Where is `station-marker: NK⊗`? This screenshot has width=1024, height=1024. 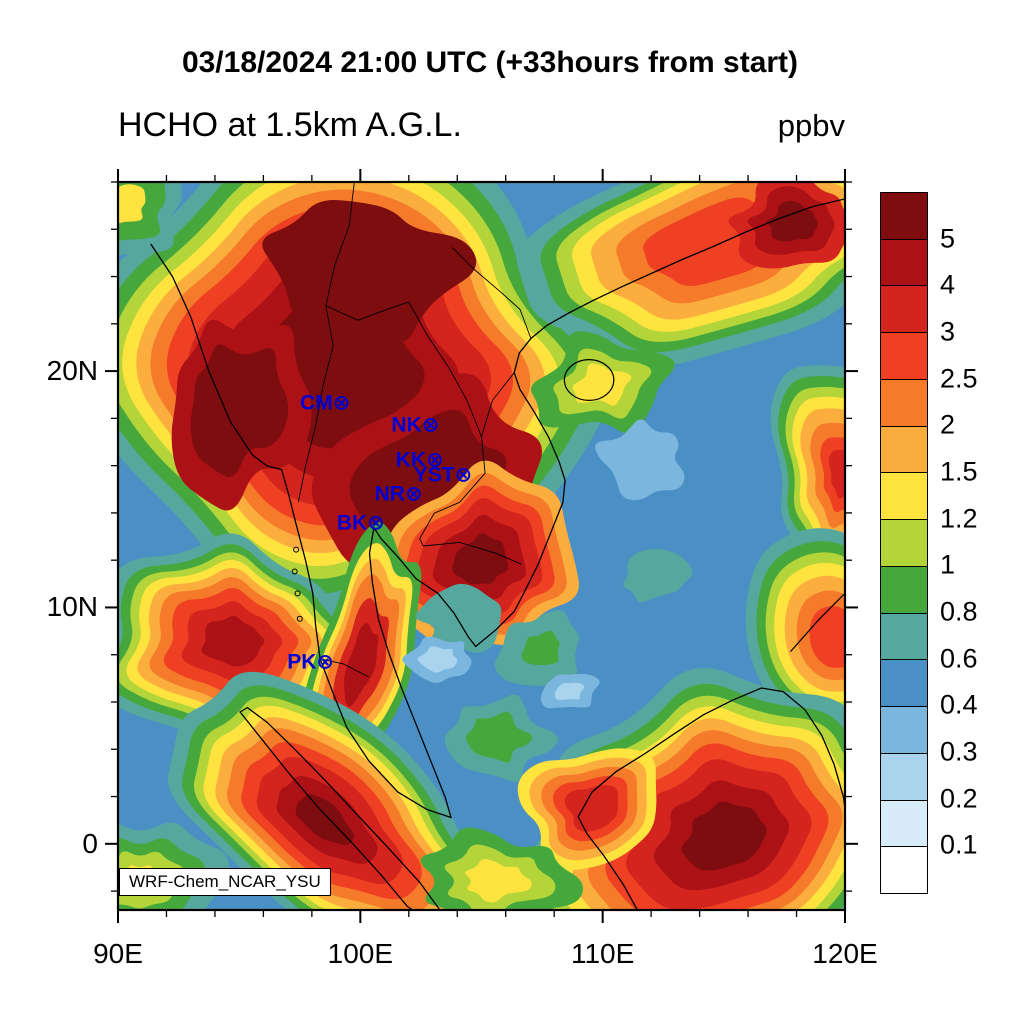 station-marker: NK⊗ is located at coordinates (415, 425).